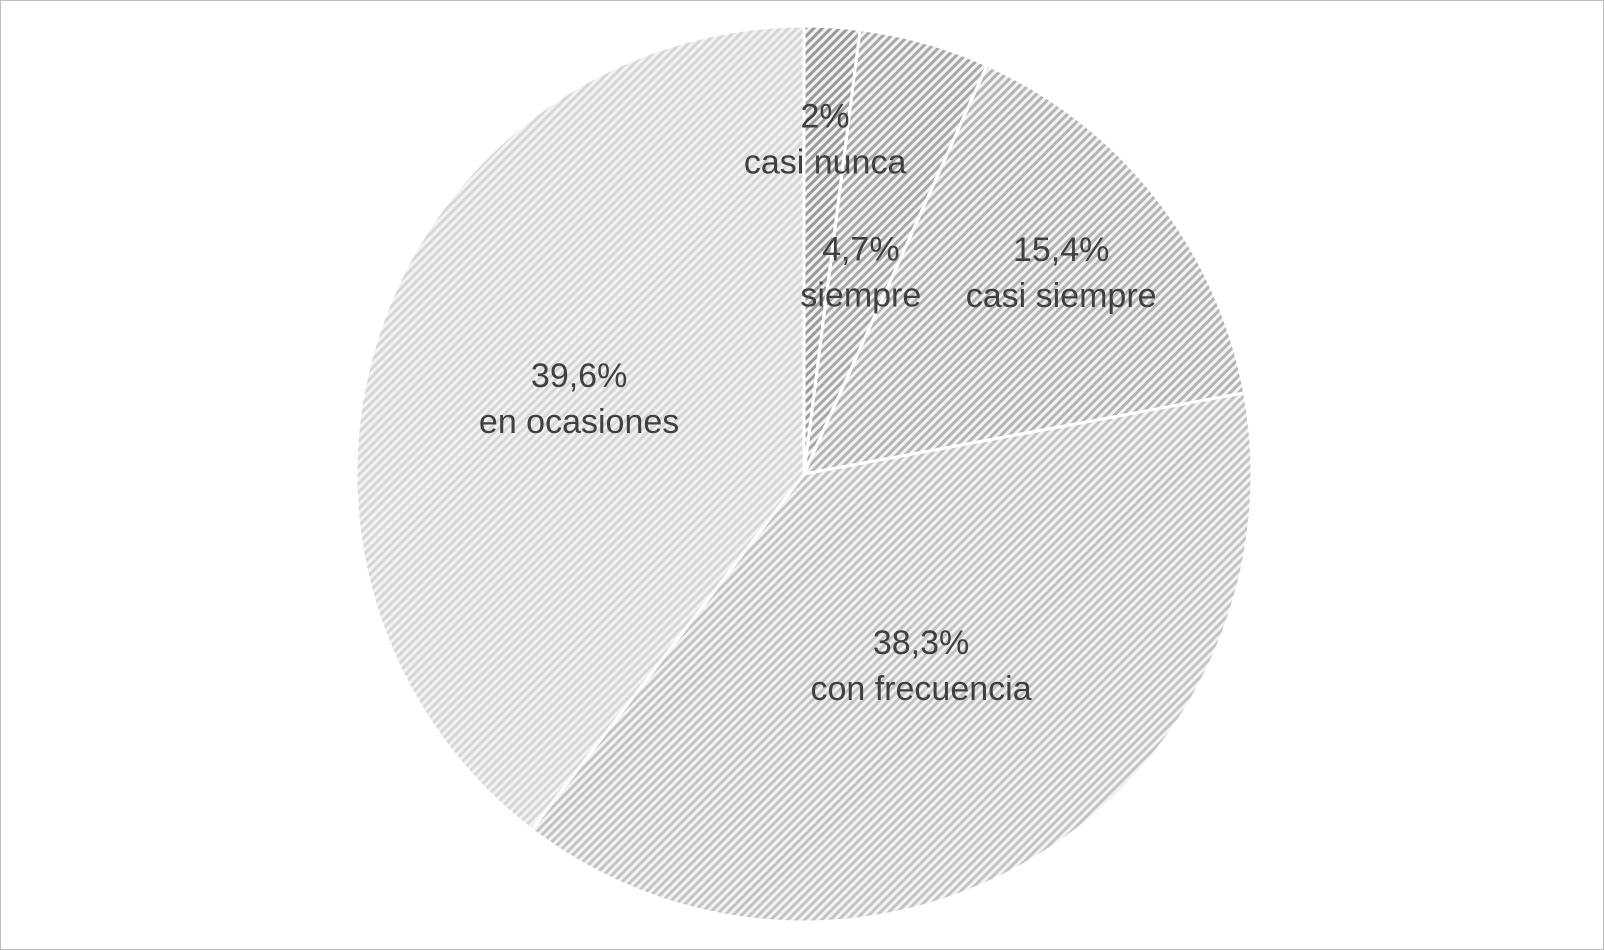  Describe the element at coordinates (1024, 269) in the screenshot. I see `pie-slice-casi-siempre` at that location.